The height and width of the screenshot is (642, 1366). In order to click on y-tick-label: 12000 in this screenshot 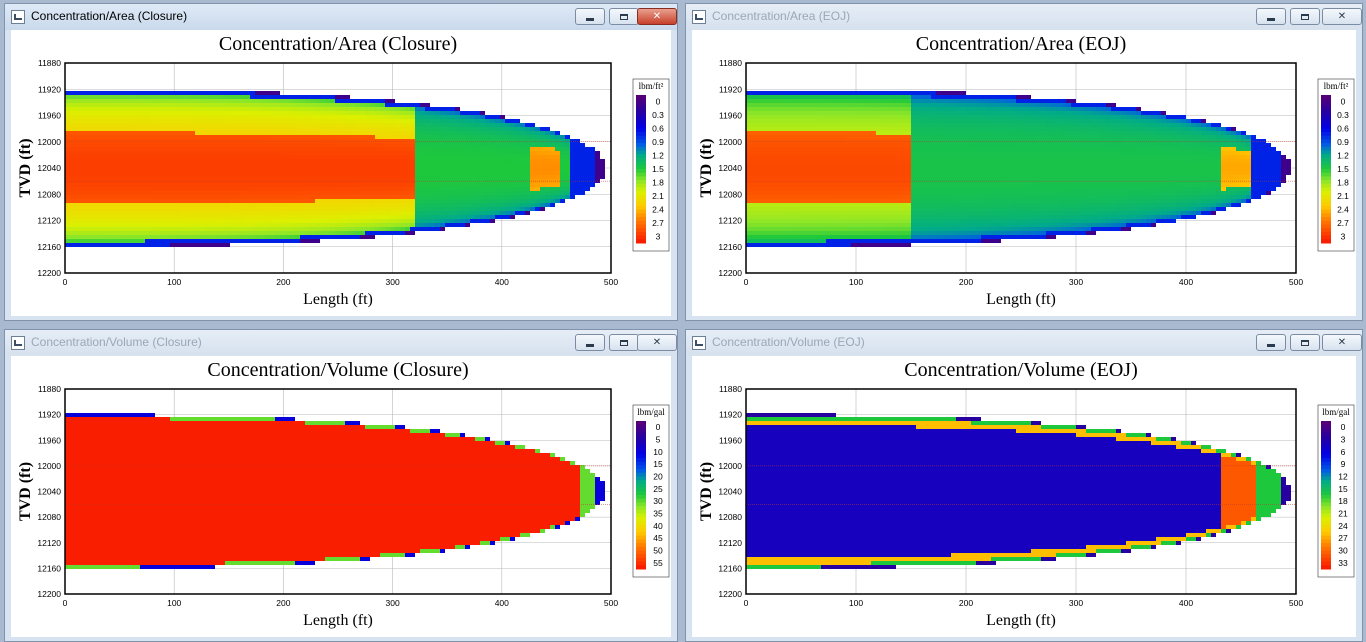, I will do `click(49, 142)`.